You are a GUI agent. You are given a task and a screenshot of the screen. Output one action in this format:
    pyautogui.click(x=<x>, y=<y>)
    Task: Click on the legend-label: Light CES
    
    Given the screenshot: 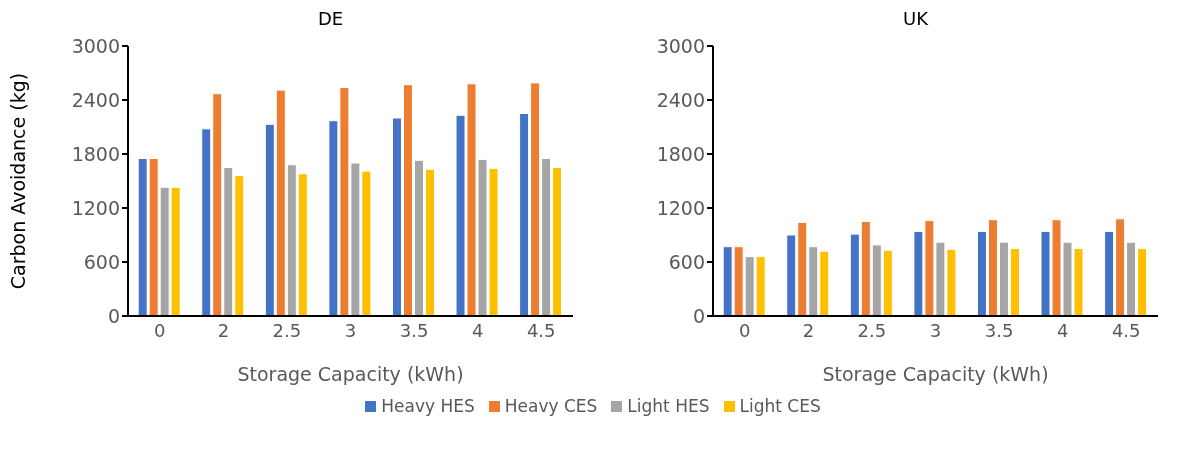 What is the action you would take?
    pyautogui.click(x=779, y=406)
    